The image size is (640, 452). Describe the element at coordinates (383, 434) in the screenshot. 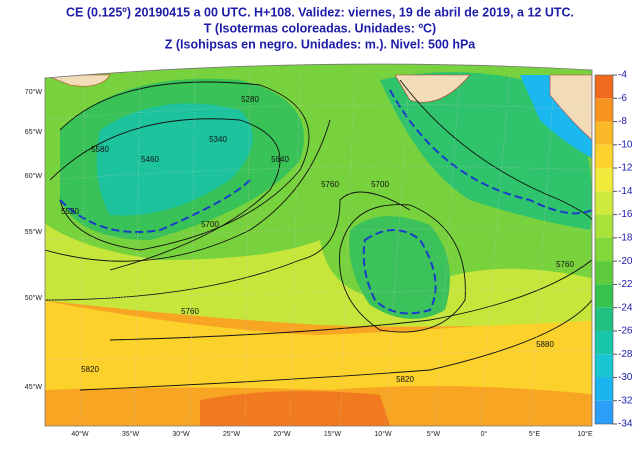

I see `lon-label: 10°W` at that location.